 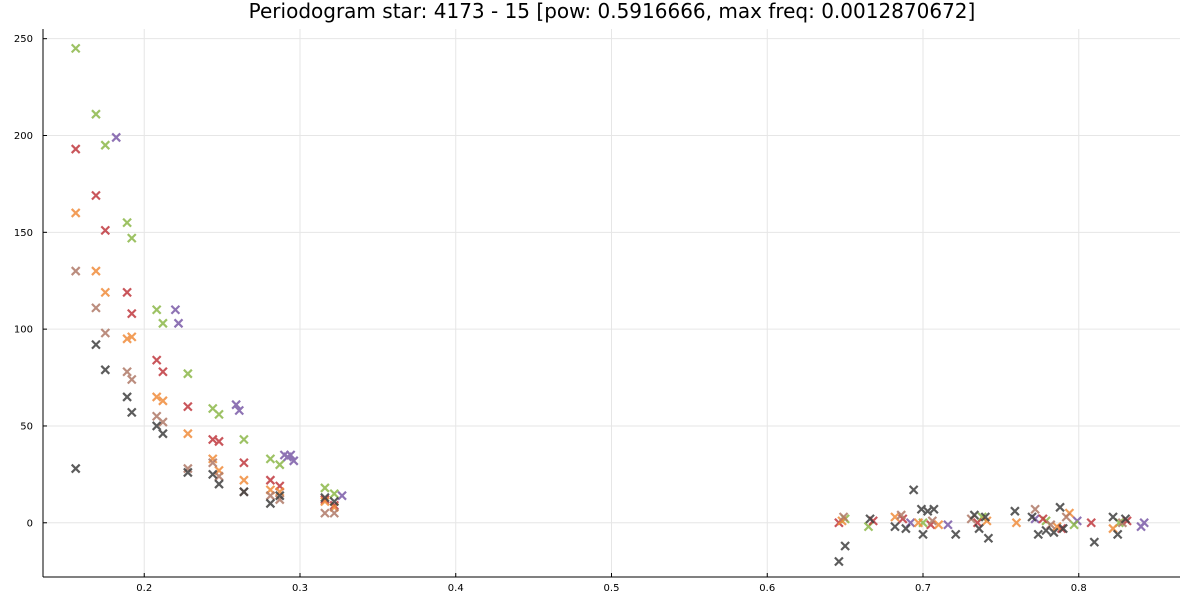 What do you see at coordinates (23, 233) in the screenshot?
I see `y-tick-label: 150` at bounding box center [23, 233].